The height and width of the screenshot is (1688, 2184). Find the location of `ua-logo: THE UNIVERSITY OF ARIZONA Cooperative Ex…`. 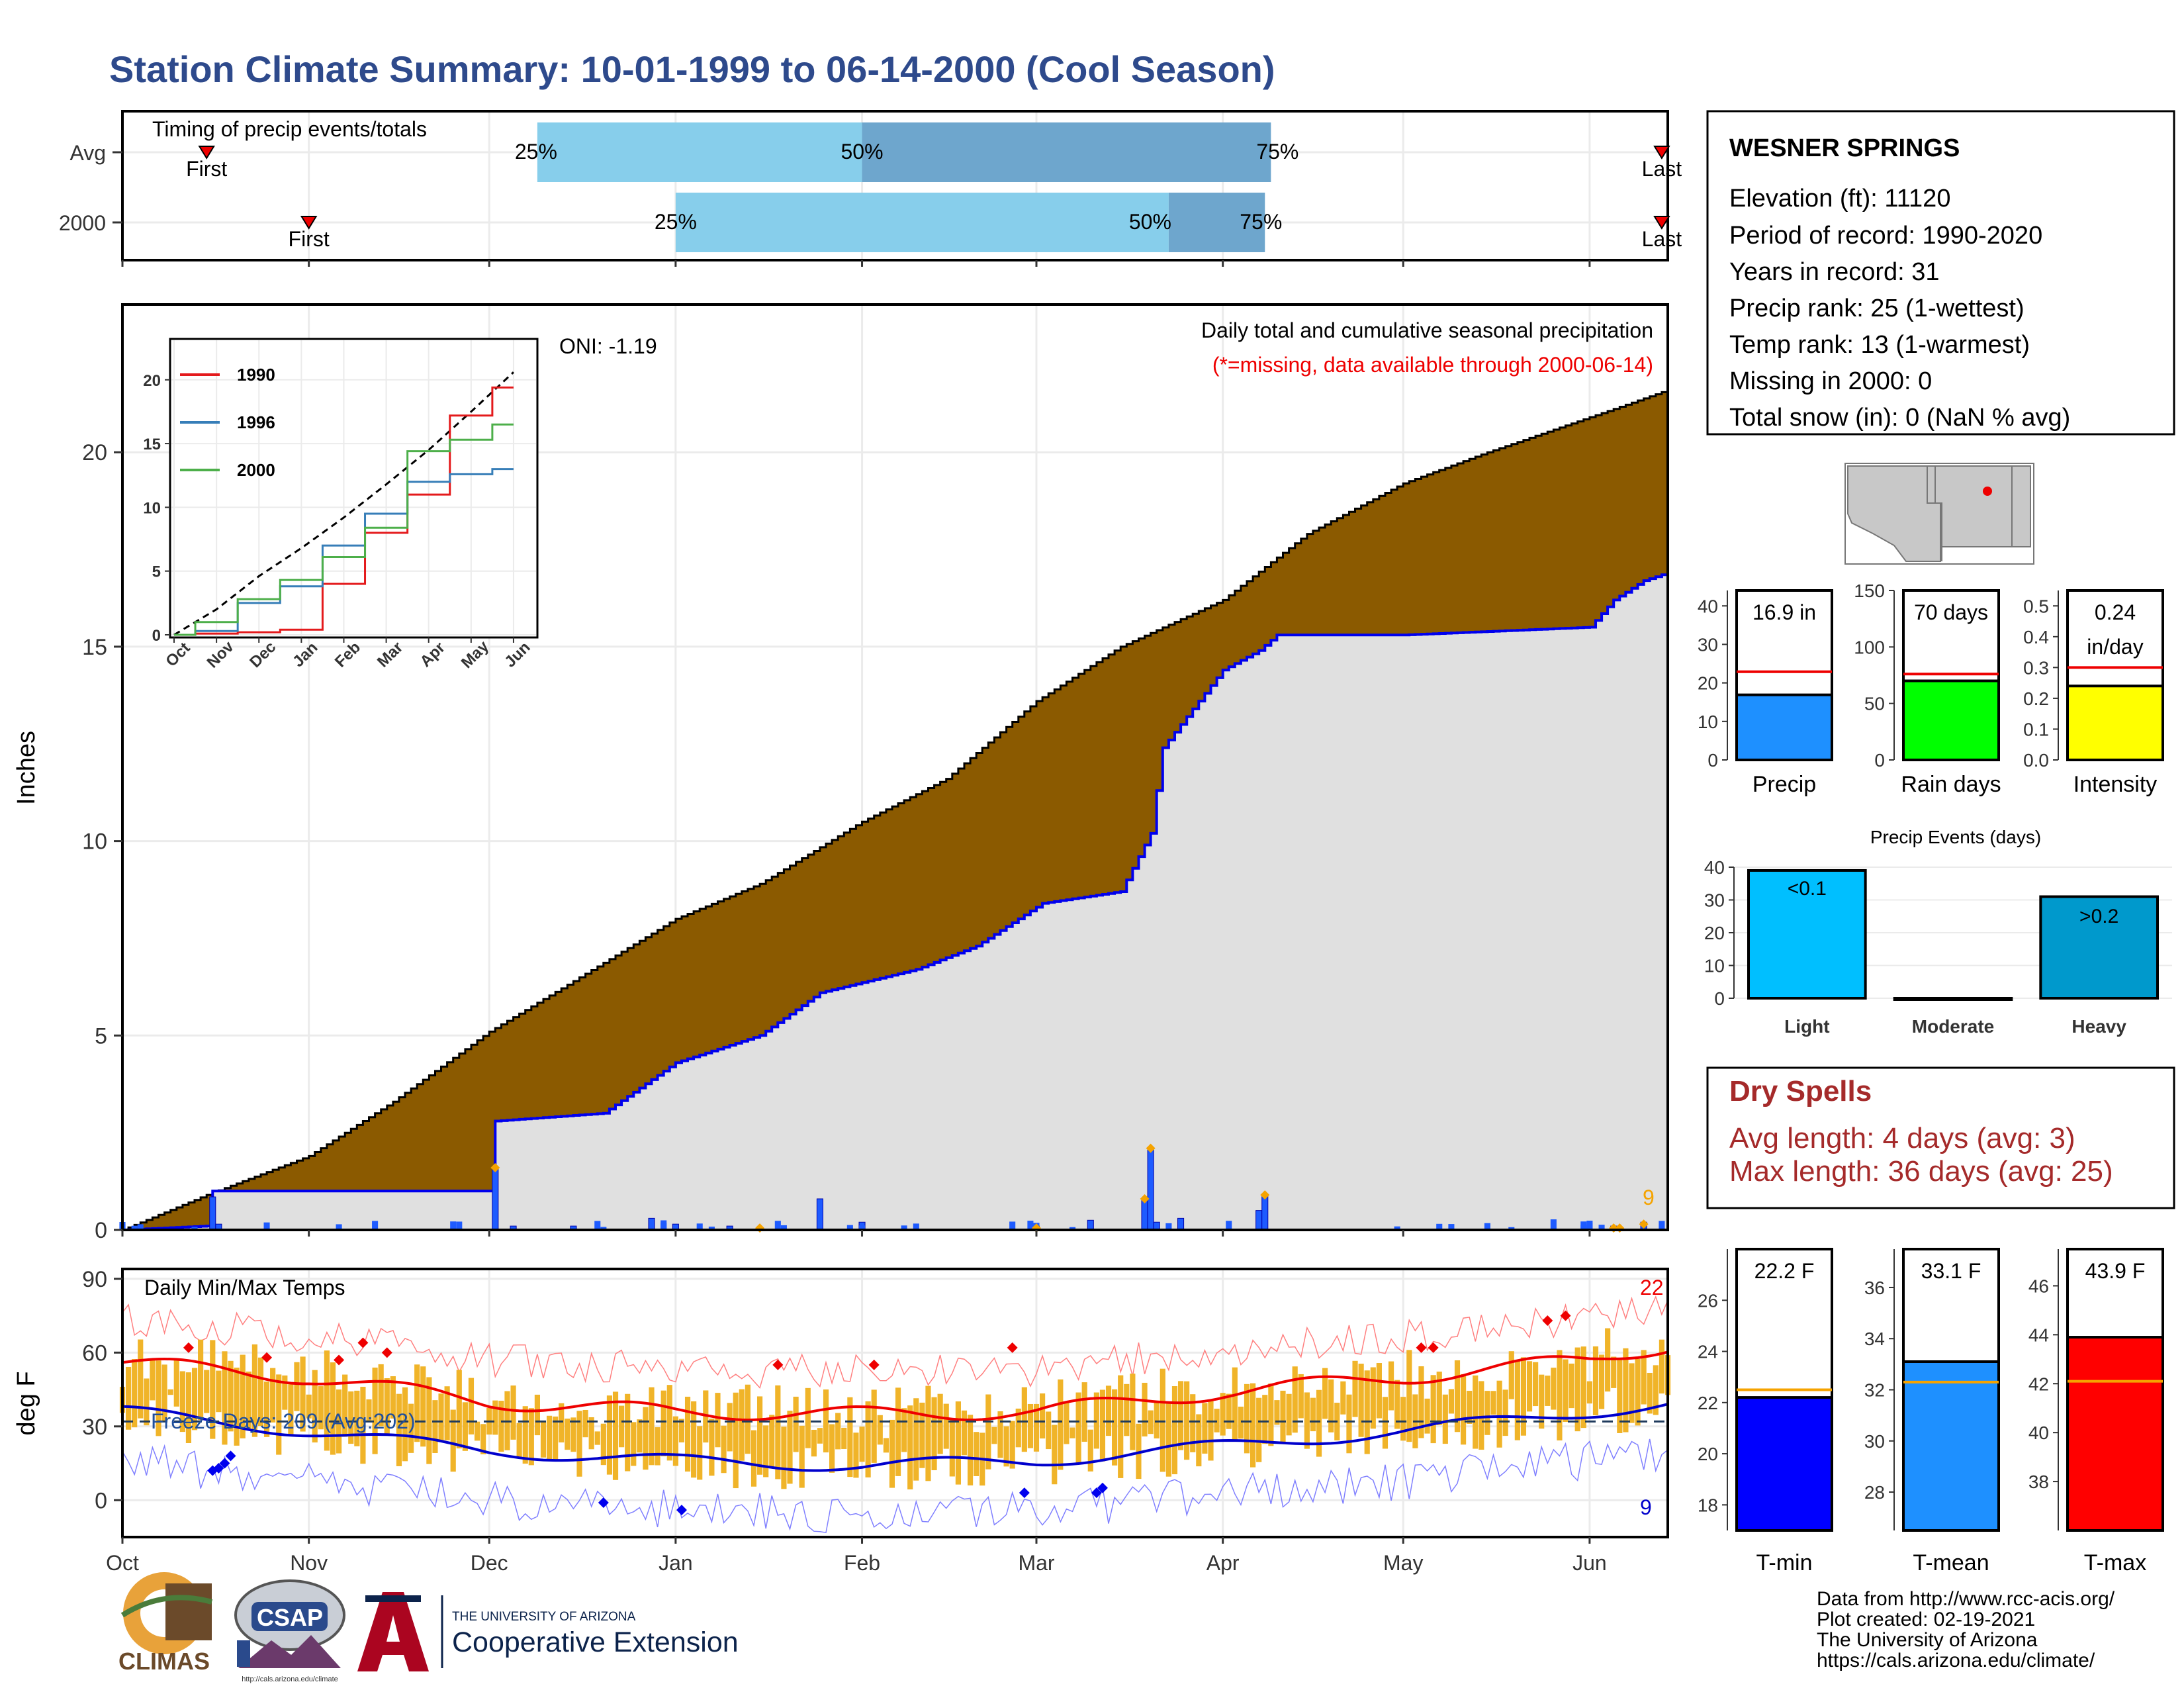

ua-logo: THE UNIVERSITY OF ARIZONA Cooperative Ex… is located at coordinates (548, 1631).